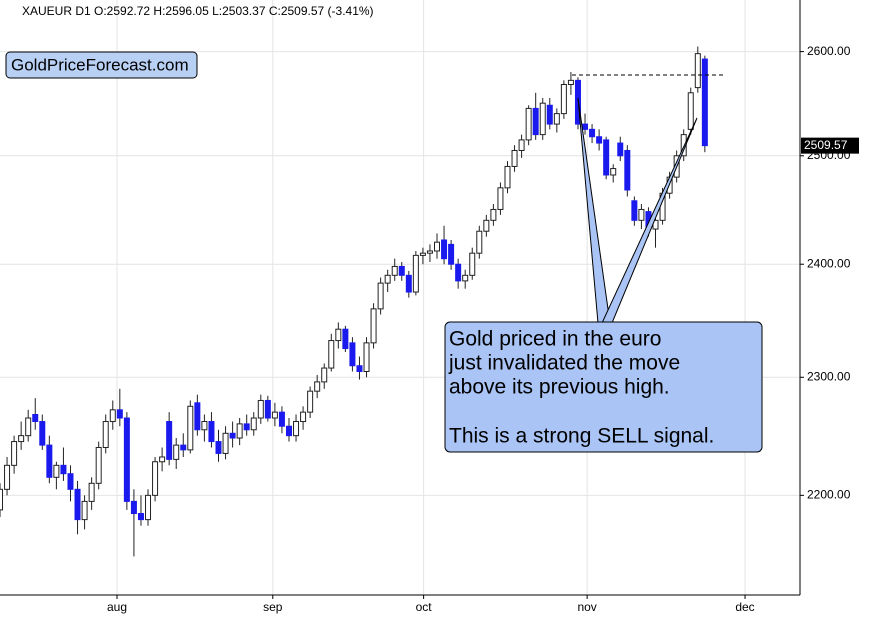  I want to click on x-tick-label: sep, so click(273, 607).